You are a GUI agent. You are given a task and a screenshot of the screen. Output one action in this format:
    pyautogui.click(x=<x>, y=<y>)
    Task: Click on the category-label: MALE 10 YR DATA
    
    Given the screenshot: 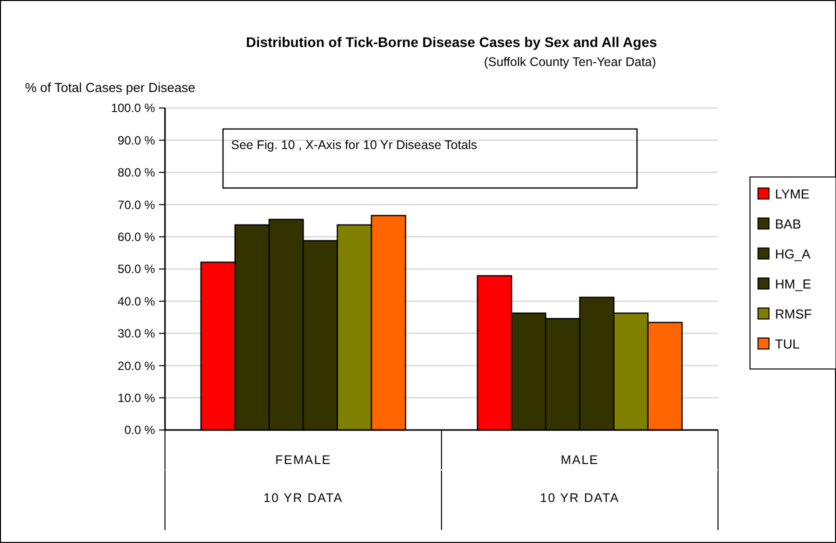 What is the action you would take?
    pyautogui.click(x=580, y=479)
    